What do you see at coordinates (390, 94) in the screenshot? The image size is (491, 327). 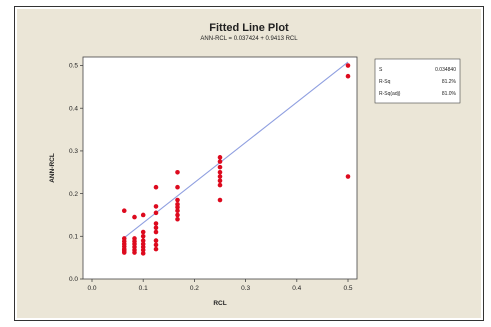 I see `stat-label-rsq-adj: R-Sq(adj)` at bounding box center [390, 94].